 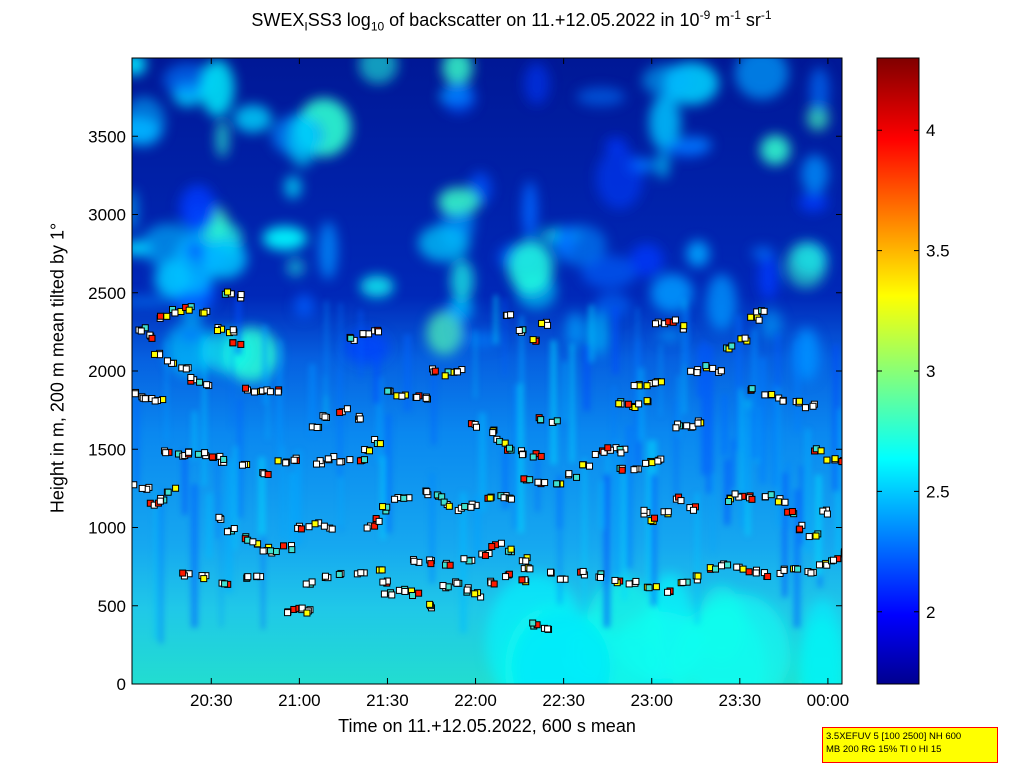 I want to click on infobox-line-1: 3.5XEFUV 5 [100 2500] NH 600, so click(x=894, y=736).